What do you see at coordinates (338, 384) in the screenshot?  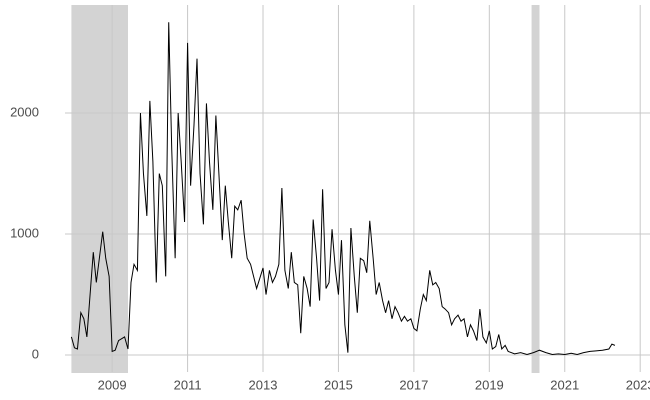 I see `x-tick-label: 2015` at bounding box center [338, 384].